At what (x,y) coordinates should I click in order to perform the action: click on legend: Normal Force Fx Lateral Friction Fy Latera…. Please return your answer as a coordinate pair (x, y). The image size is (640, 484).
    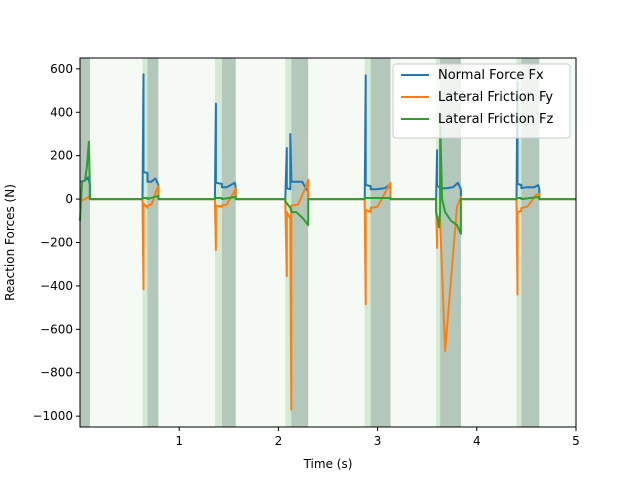
    Looking at the image, I should click on (481, 101).